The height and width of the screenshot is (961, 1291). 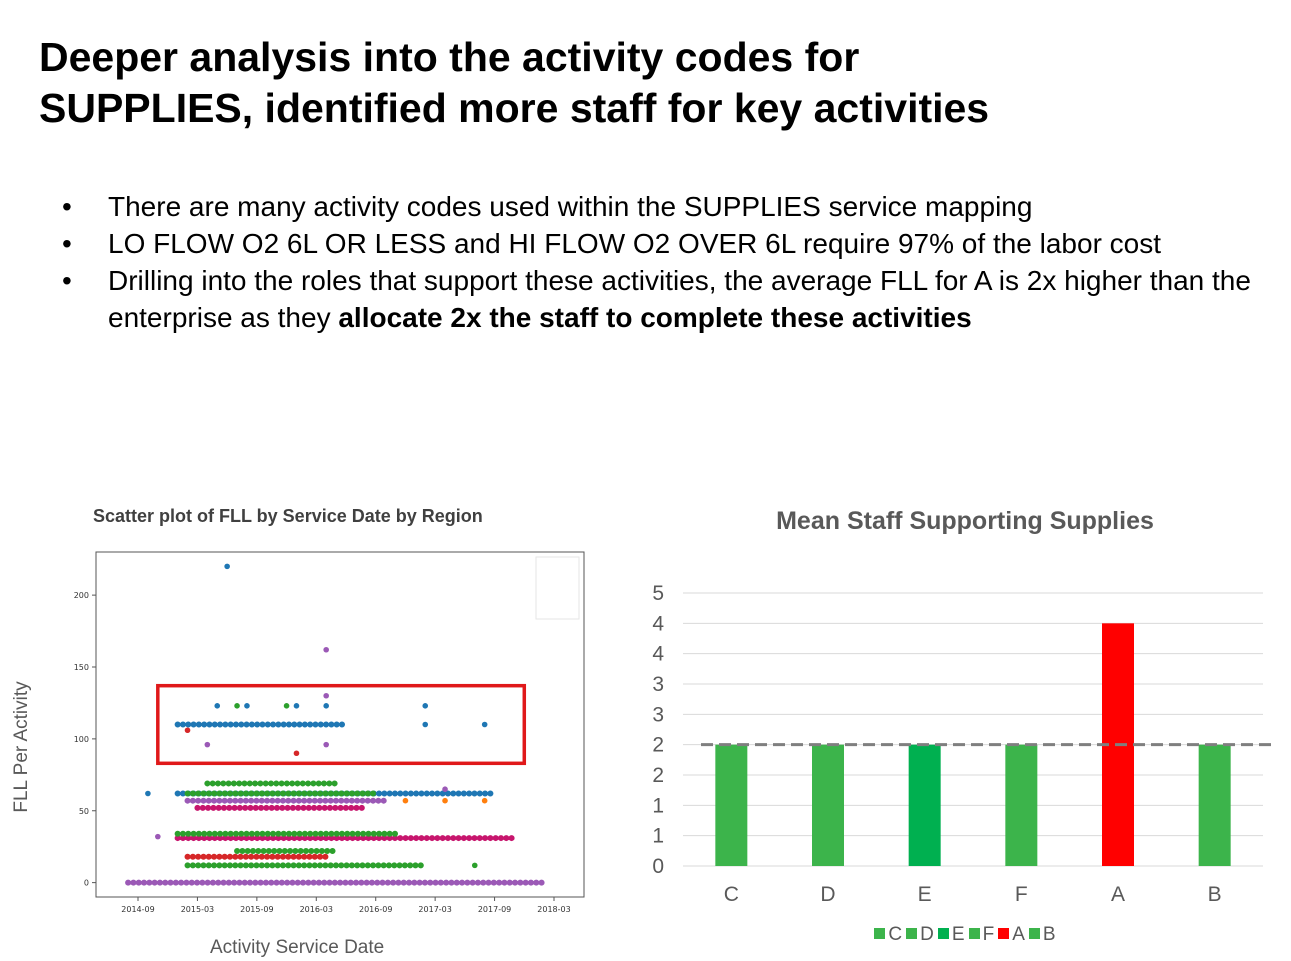 I want to click on bar-c, so click(x=731, y=805).